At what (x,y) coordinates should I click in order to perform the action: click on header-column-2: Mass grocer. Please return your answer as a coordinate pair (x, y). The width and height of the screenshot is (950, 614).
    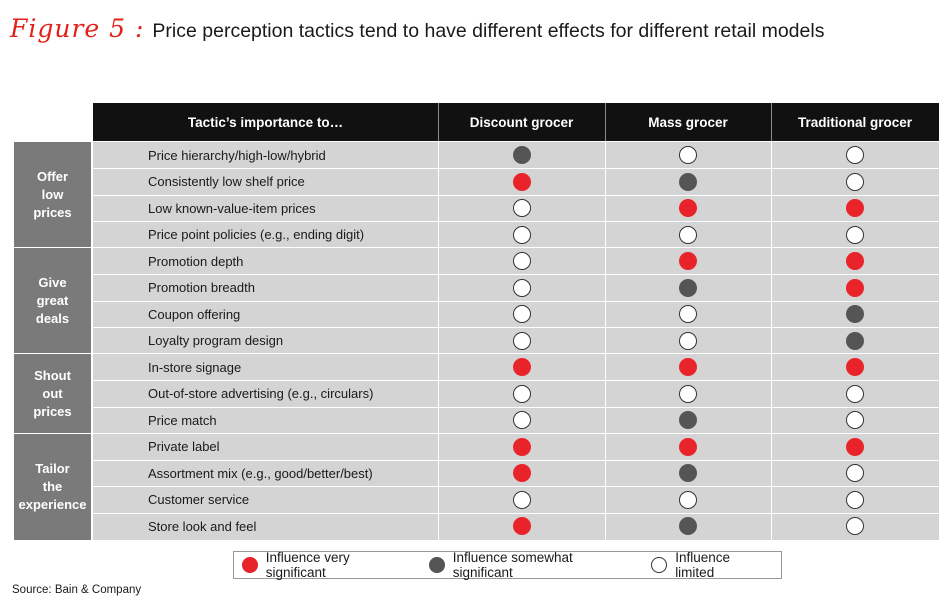
    Looking at the image, I should click on (688, 122).